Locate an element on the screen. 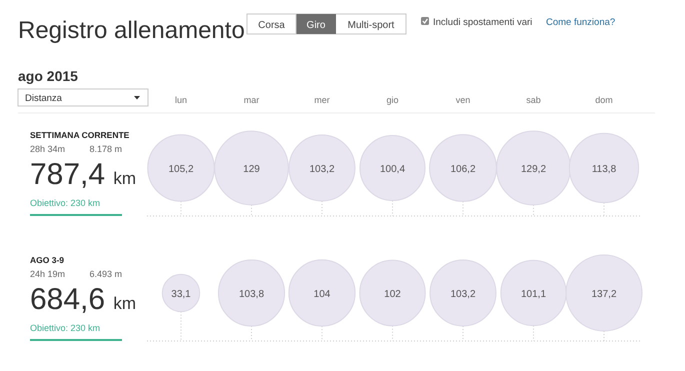 Image resolution: width=685 pixels, height=371 pixels. text: Come funziona? is located at coordinates (581, 22).